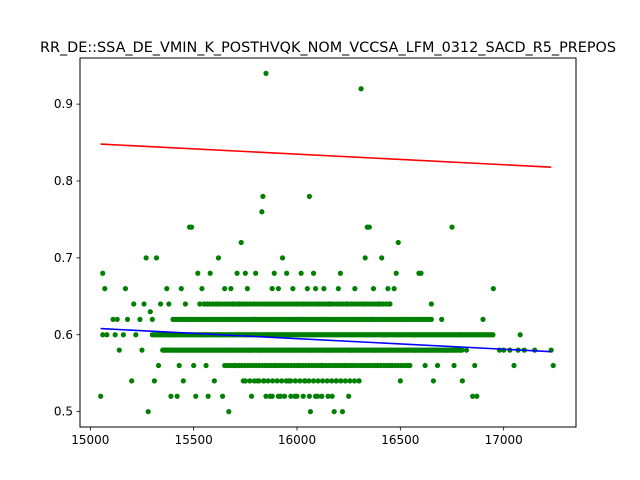  What do you see at coordinates (326, 340) in the screenshot?
I see `blue-fit-line` at bounding box center [326, 340].